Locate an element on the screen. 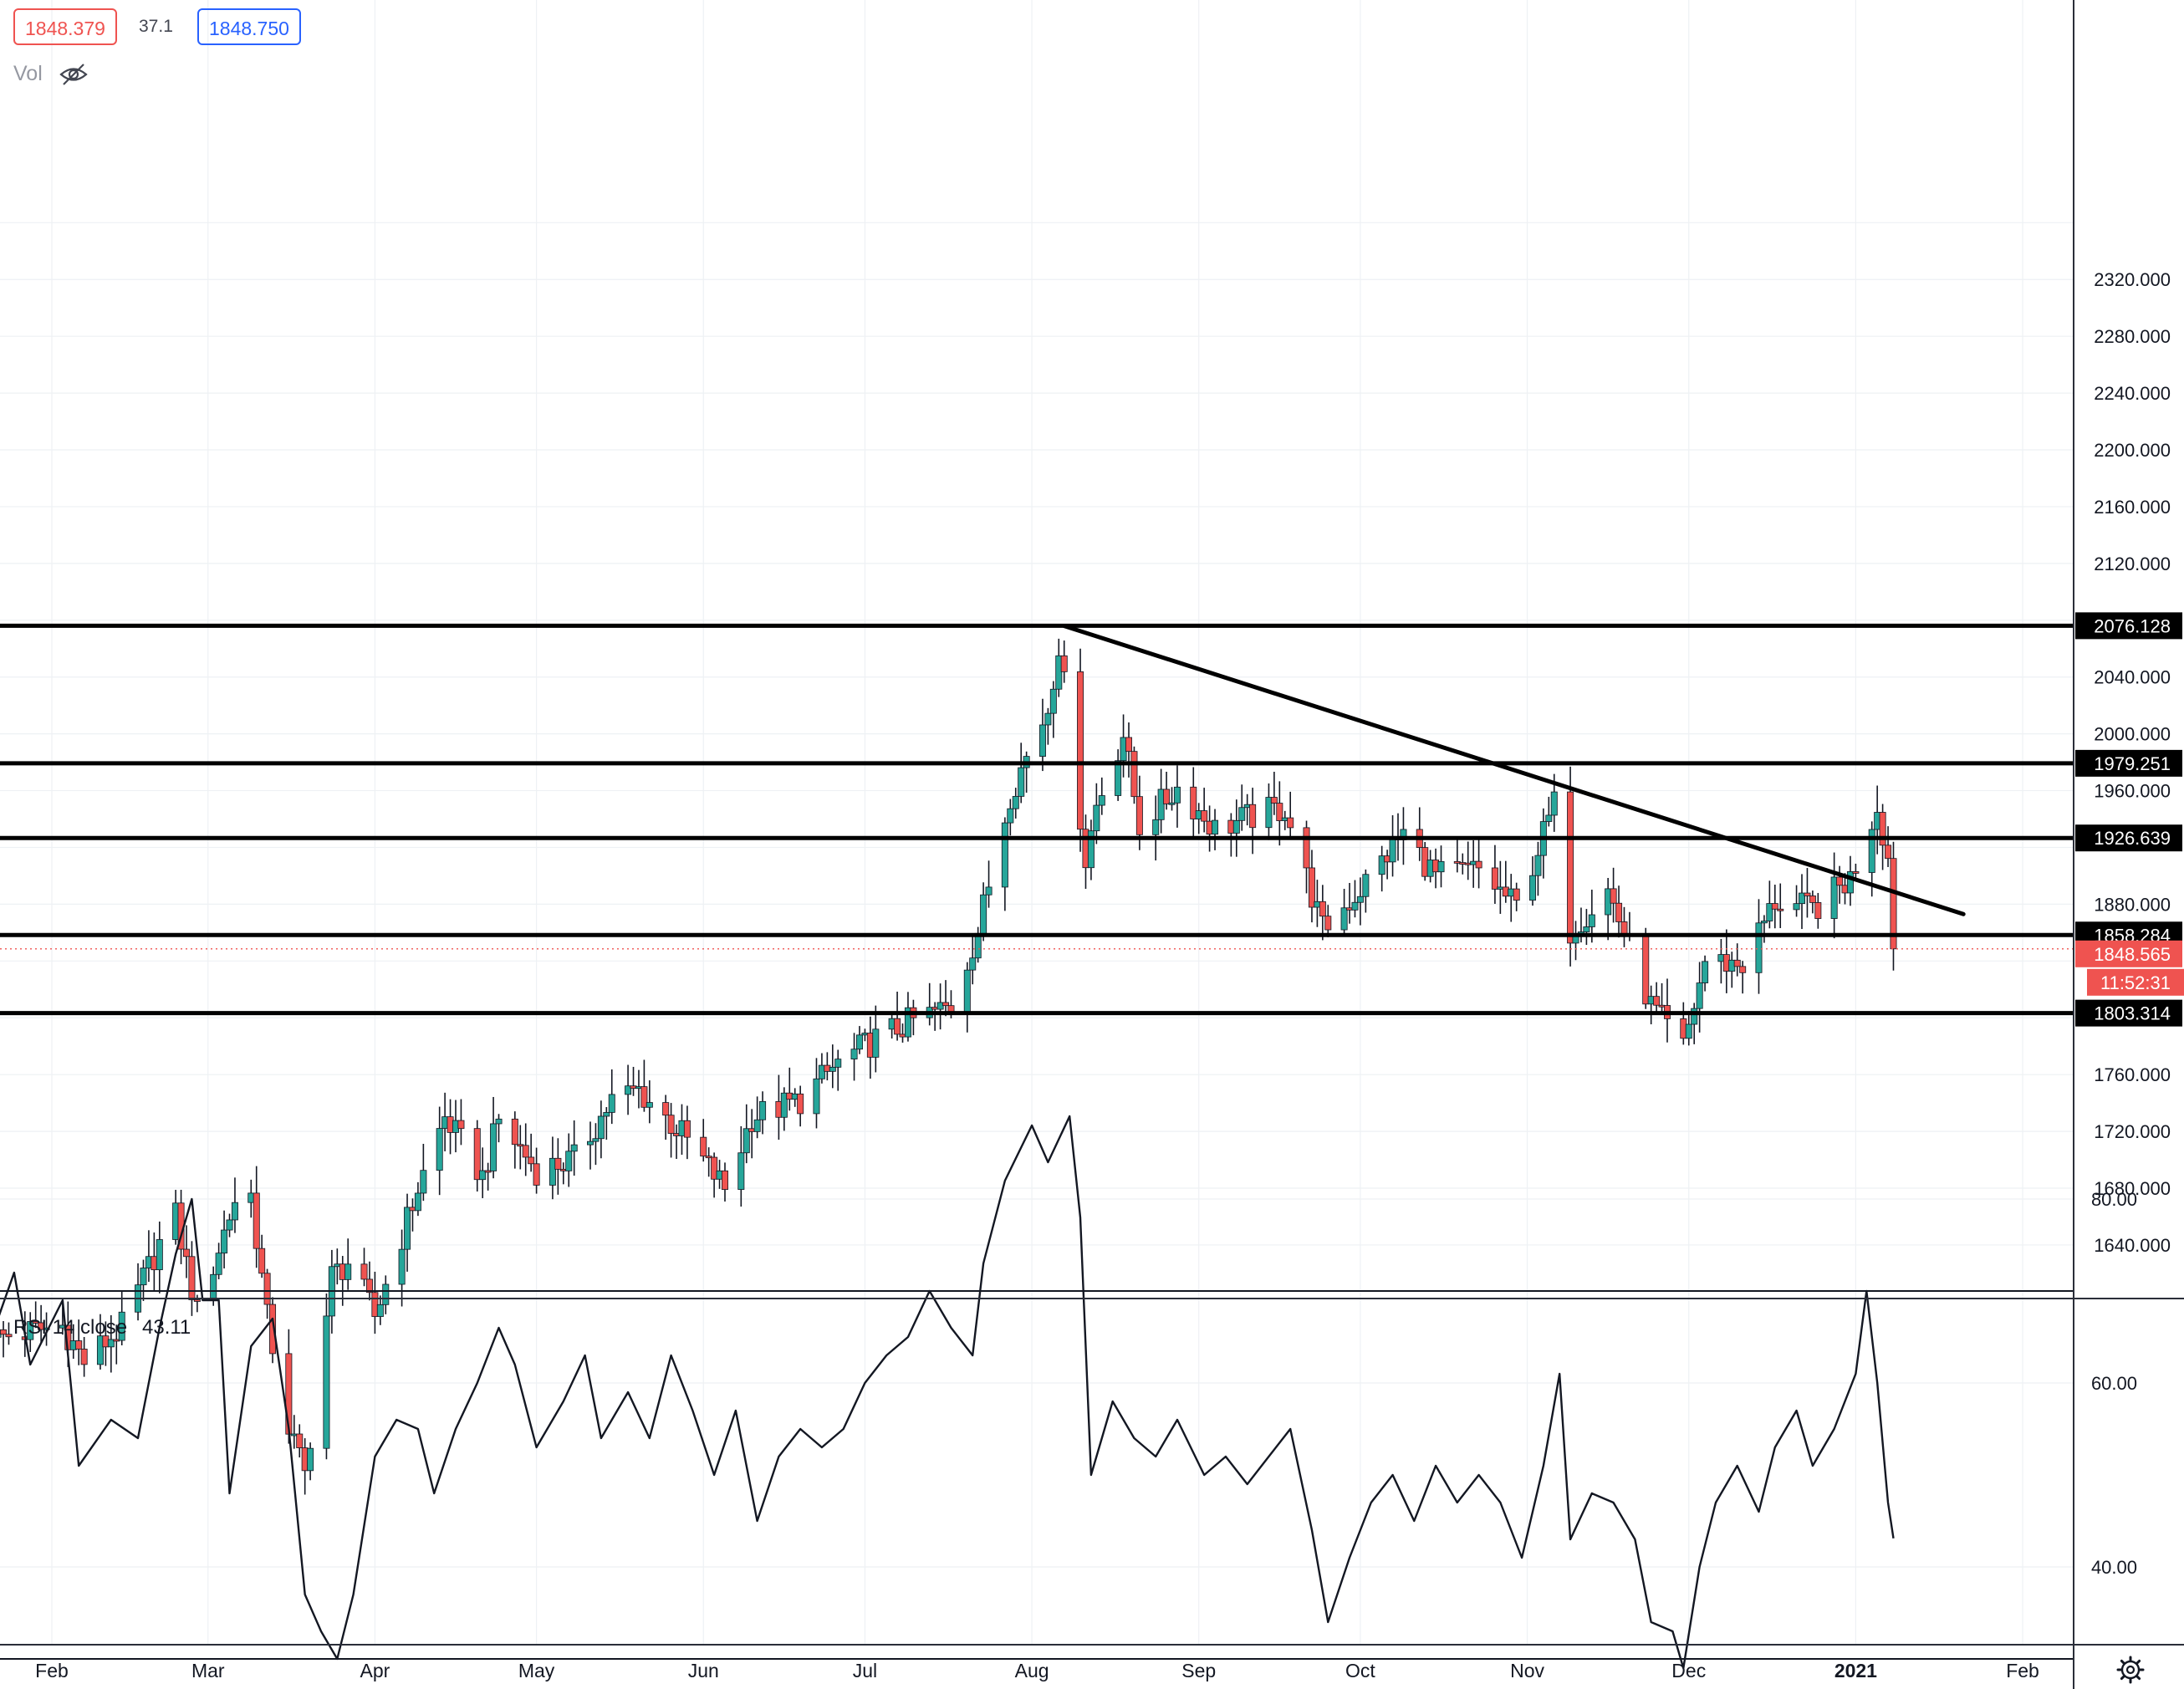  price-tick-label: 1880.000 is located at coordinates (2132, 904).